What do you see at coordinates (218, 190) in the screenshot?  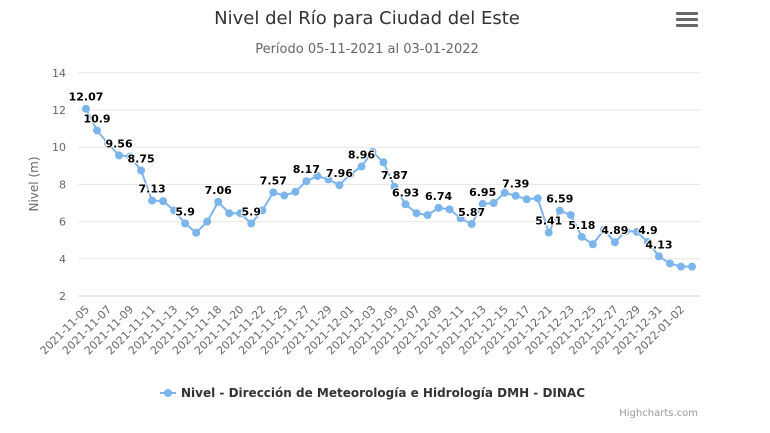 I see `data-label: 7.06` at bounding box center [218, 190].